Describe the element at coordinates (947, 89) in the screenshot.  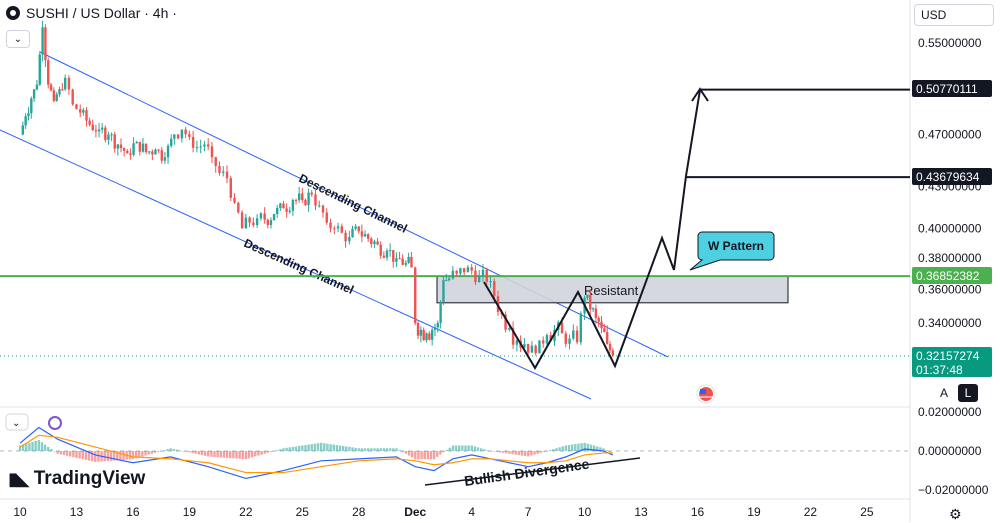
I see `price-marker-1: 0.50770111` at that location.